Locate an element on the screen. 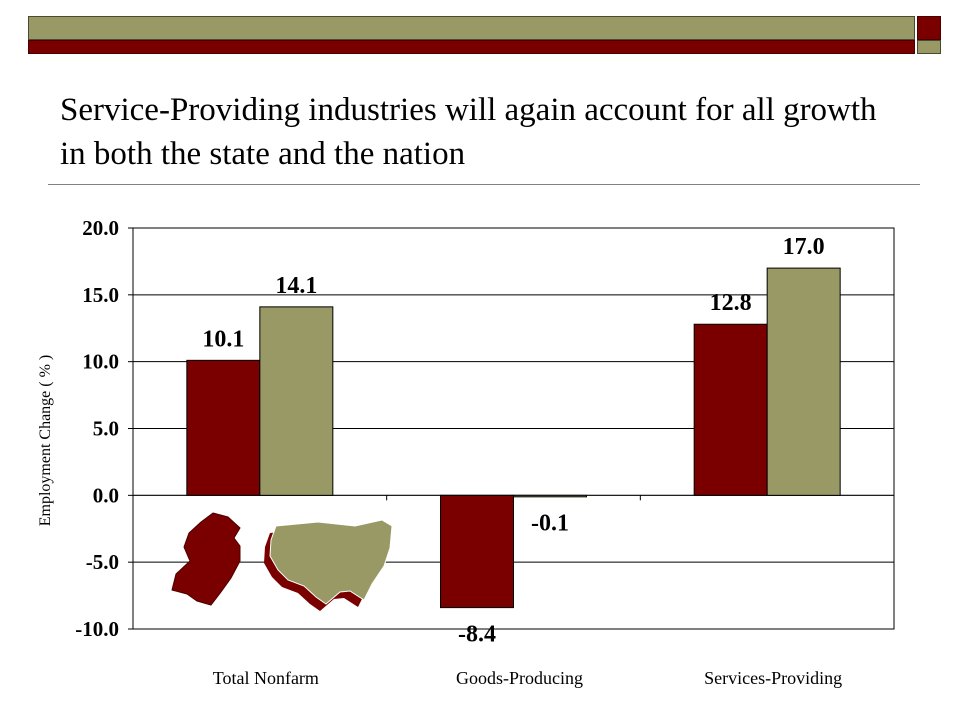 Image resolution: width=960 pixels, height=720 pixels. y-tick-label: 10.0 is located at coordinates (100, 362).